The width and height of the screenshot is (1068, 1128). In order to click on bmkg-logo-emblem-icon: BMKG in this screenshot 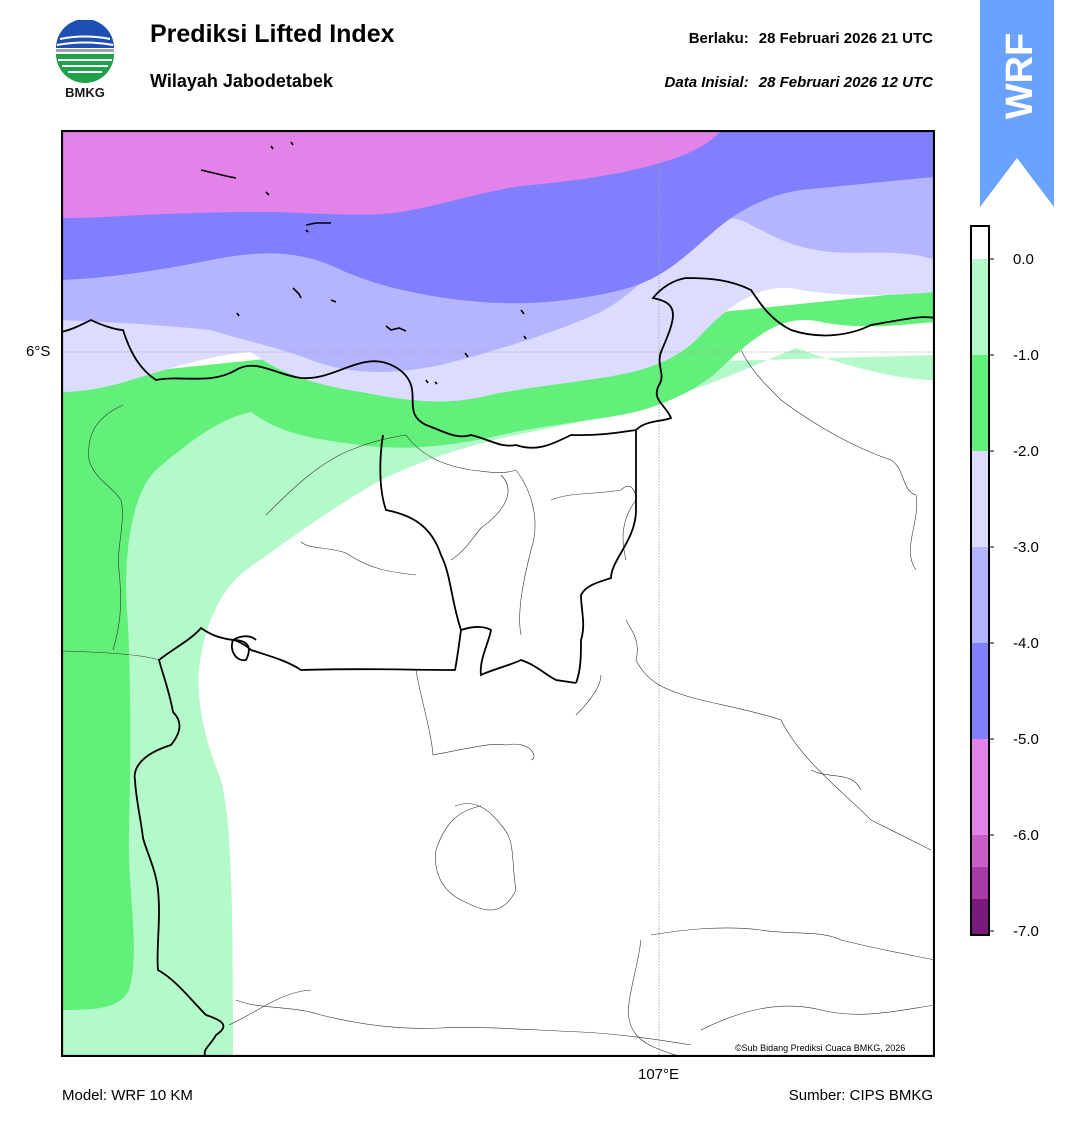, I will do `click(85, 59)`.